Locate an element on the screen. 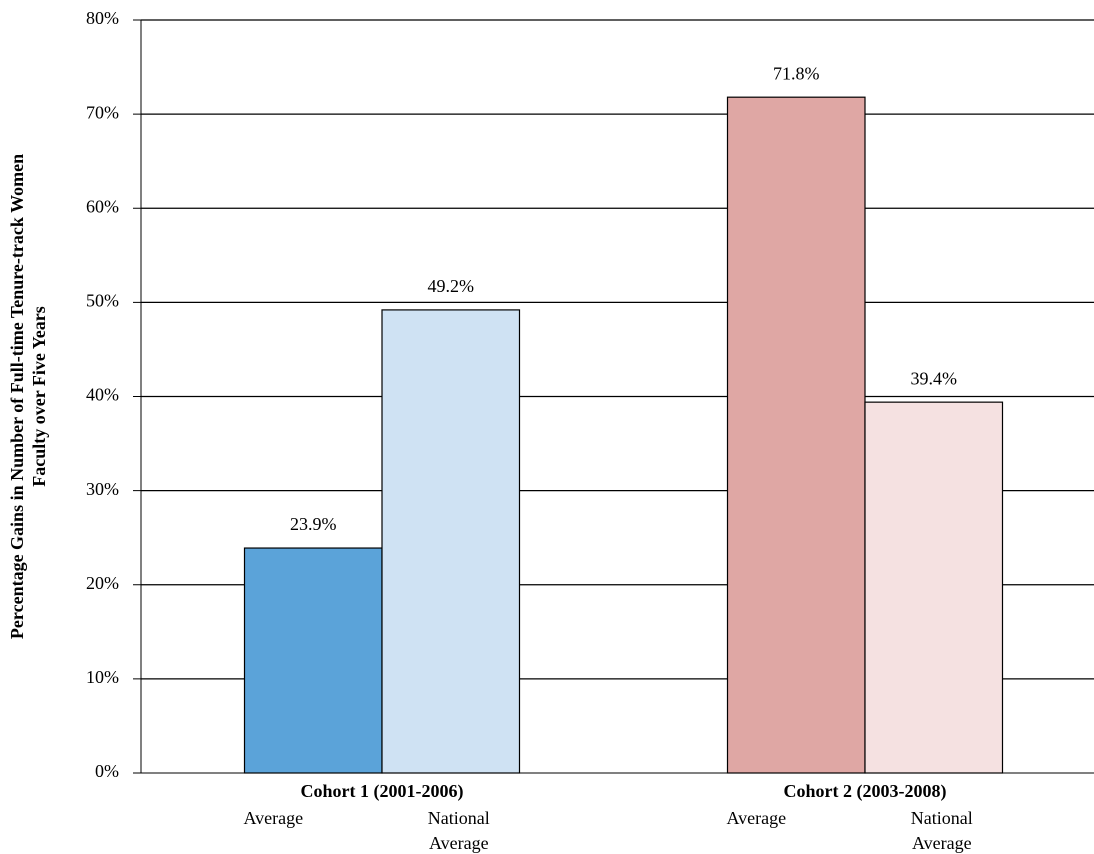 This screenshot has width=1094, height=854. x-tick-label: Cohort 2 (2003-2008) is located at coordinates (865, 791).